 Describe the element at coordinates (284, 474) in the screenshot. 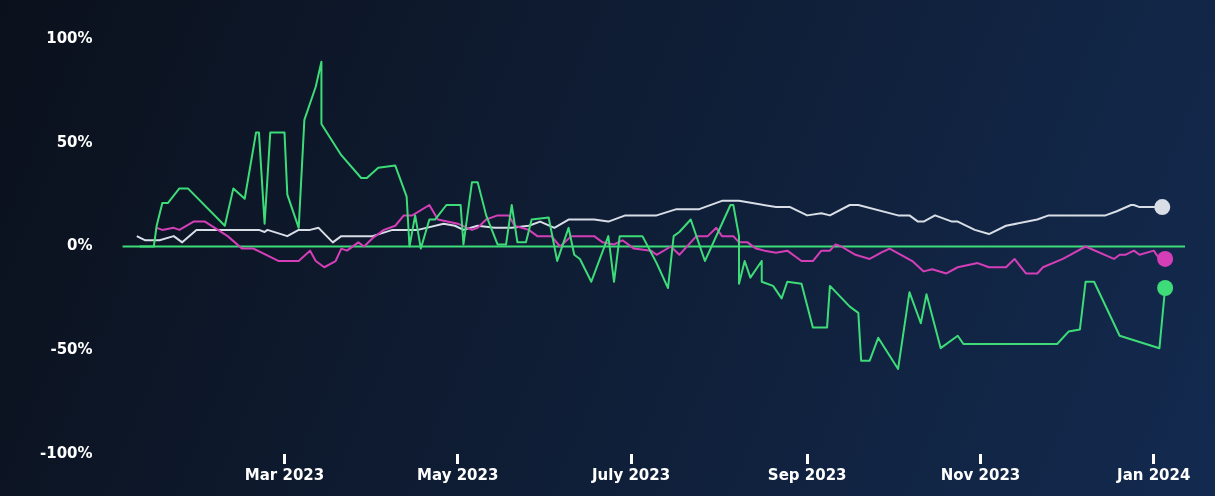

I see `x-tick-label: Mar 2023` at that location.